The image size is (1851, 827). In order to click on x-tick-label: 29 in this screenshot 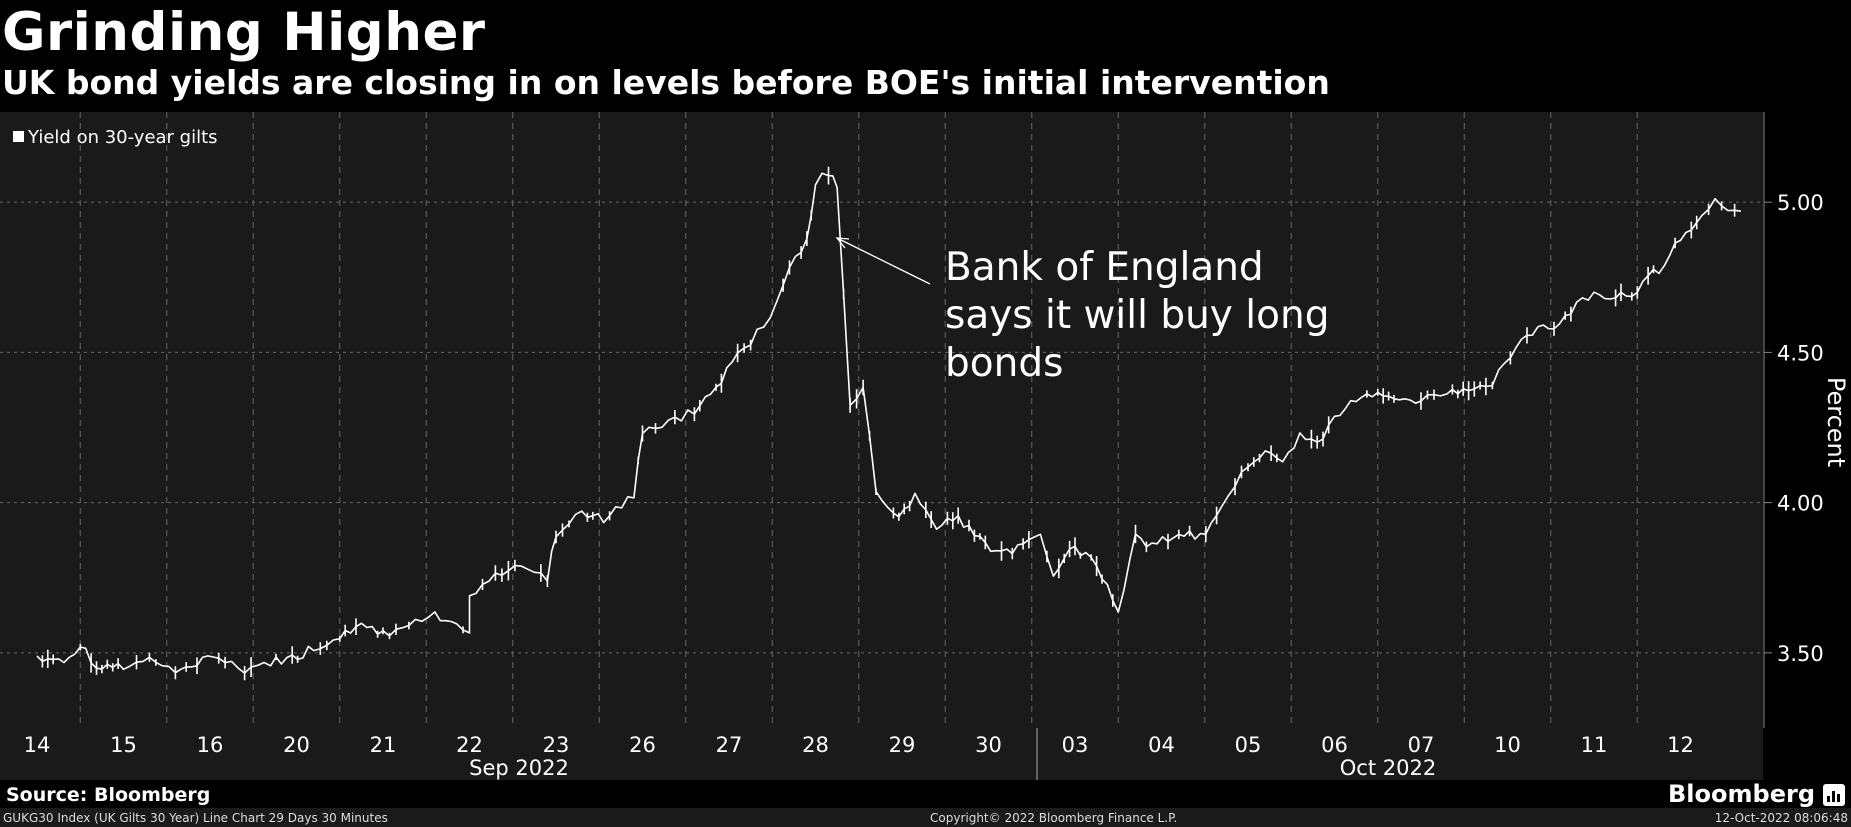, I will do `click(902, 745)`.